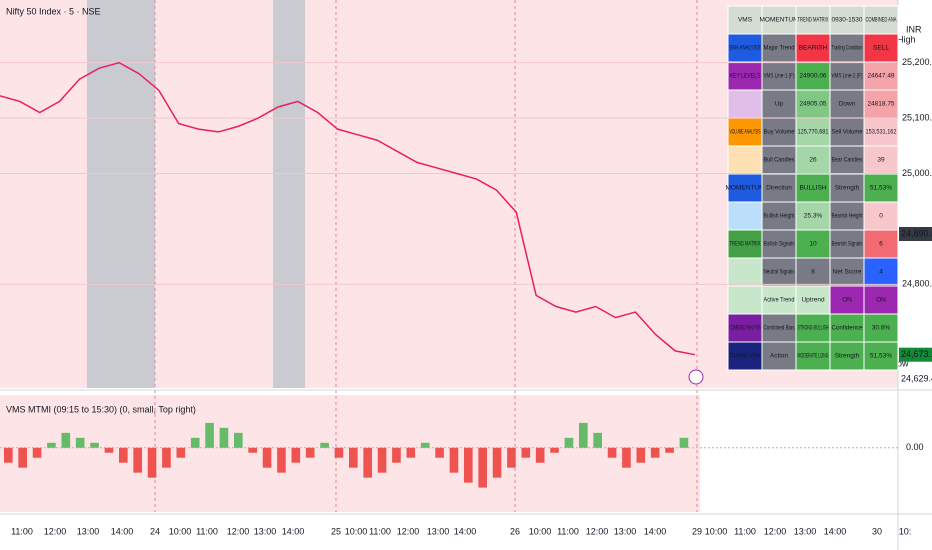  Describe the element at coordinates (813, 328) in the screenshot. I see `table-text: STRONG BULLISH` at that location.